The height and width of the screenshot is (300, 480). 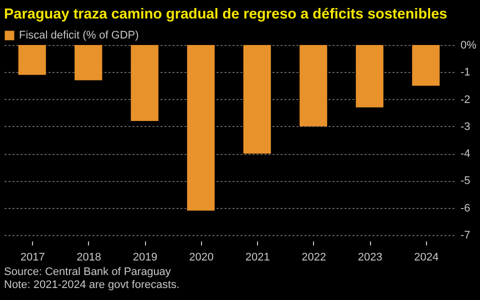 I want to click on y-tick-label: -1, so click(x=465, y=72).